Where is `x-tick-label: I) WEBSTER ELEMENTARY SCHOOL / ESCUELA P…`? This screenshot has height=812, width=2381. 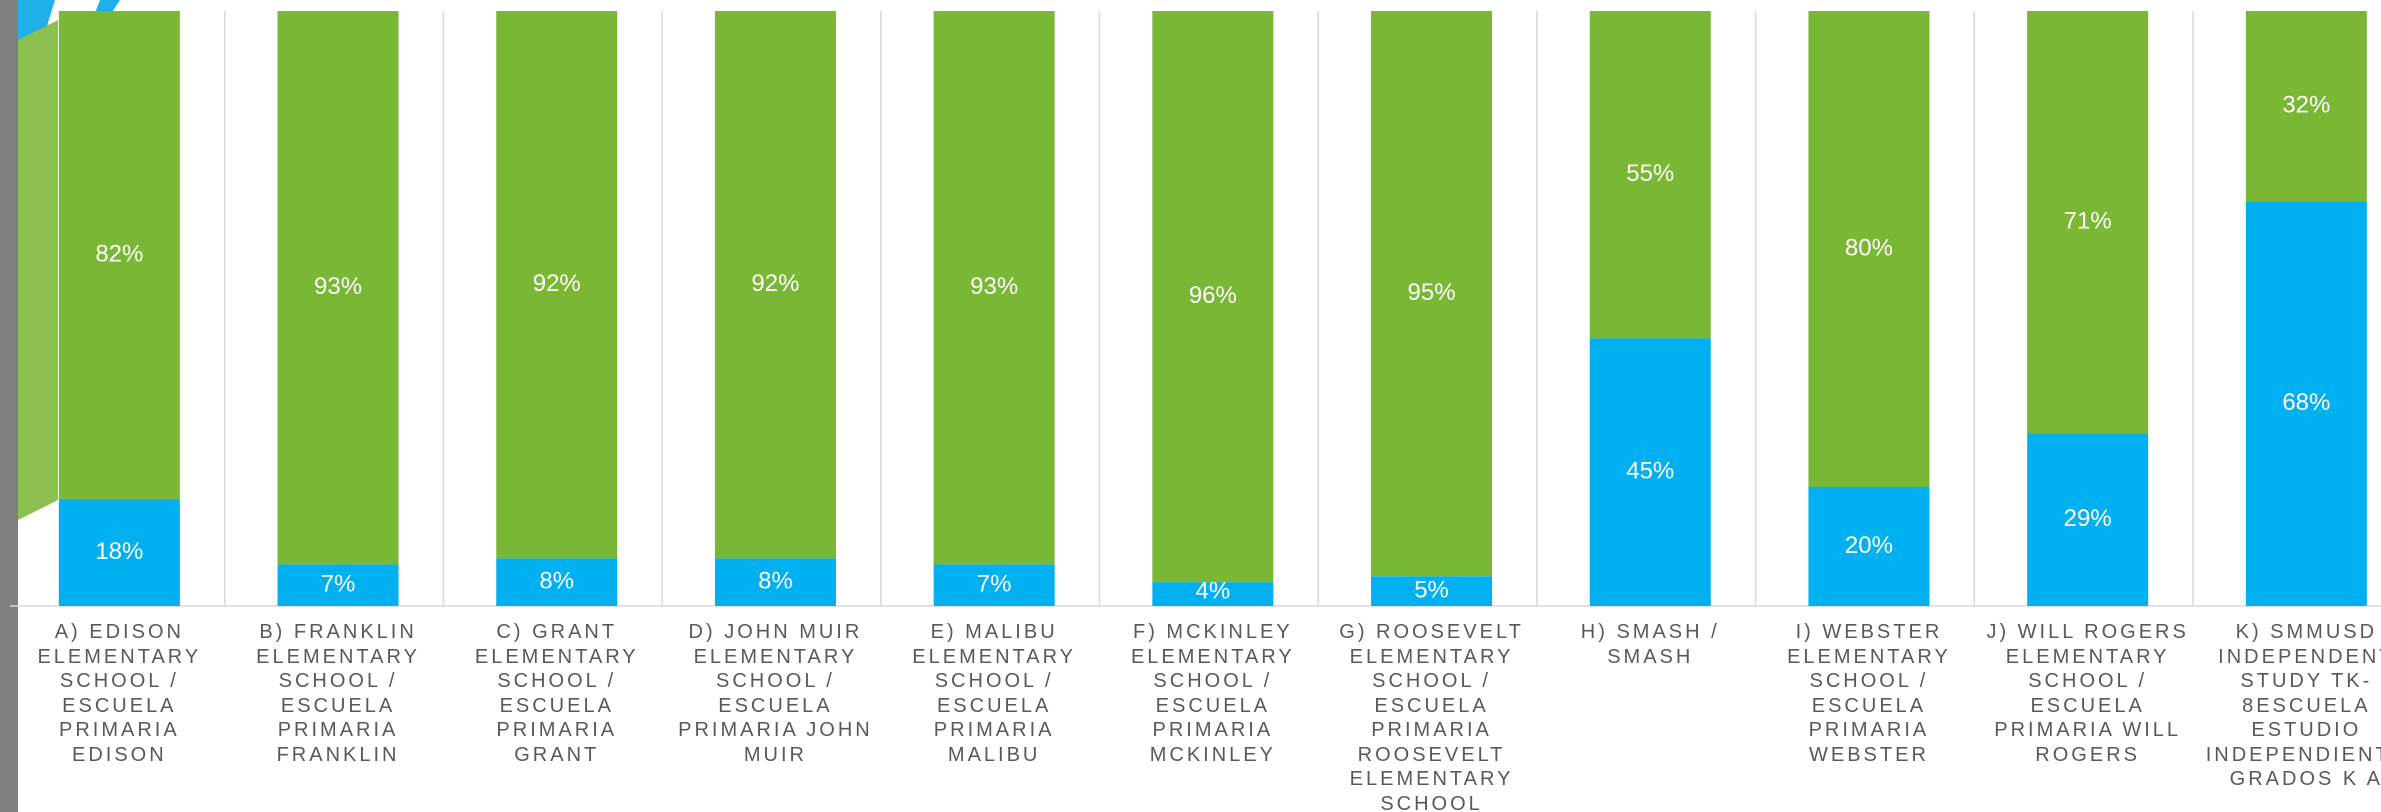 x-tick-label: I) WEBSTER ELEMENTARY SCHOOL / ESCUELA P… is located at coordinates (1869, 693).